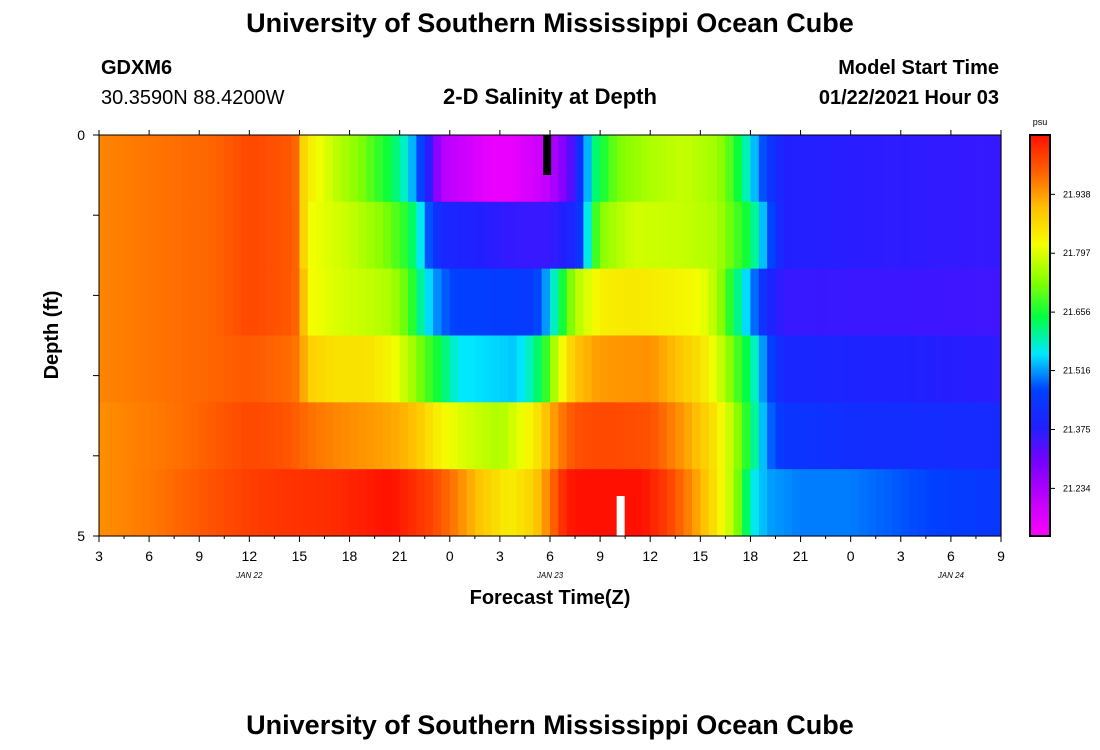 The image size is (1100, 750). What do you see at coordinates (350, 556) in the screenshot?
I see `x-tick-label: 18` at bounding box center [350, 556].